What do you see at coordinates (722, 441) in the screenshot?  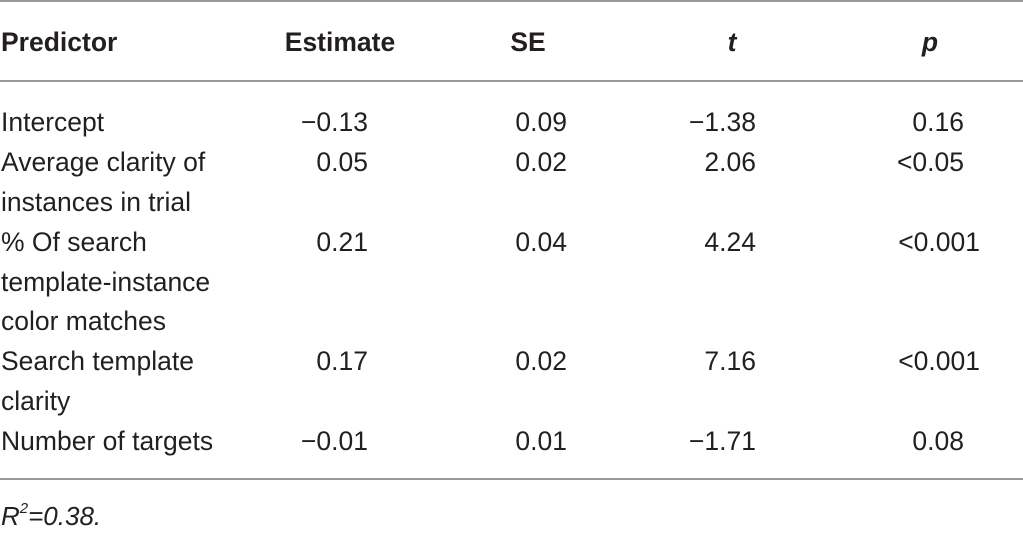 I see `row-t: −1.71` at bounding box center [722, 441].